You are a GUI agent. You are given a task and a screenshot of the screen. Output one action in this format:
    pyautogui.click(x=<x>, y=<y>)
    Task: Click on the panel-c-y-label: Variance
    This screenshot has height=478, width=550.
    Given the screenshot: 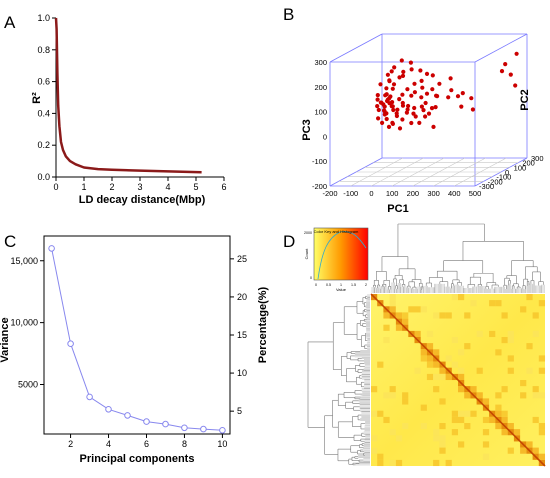 What is the action you would take?
    pyautogui.click(x=5, y=339)
    